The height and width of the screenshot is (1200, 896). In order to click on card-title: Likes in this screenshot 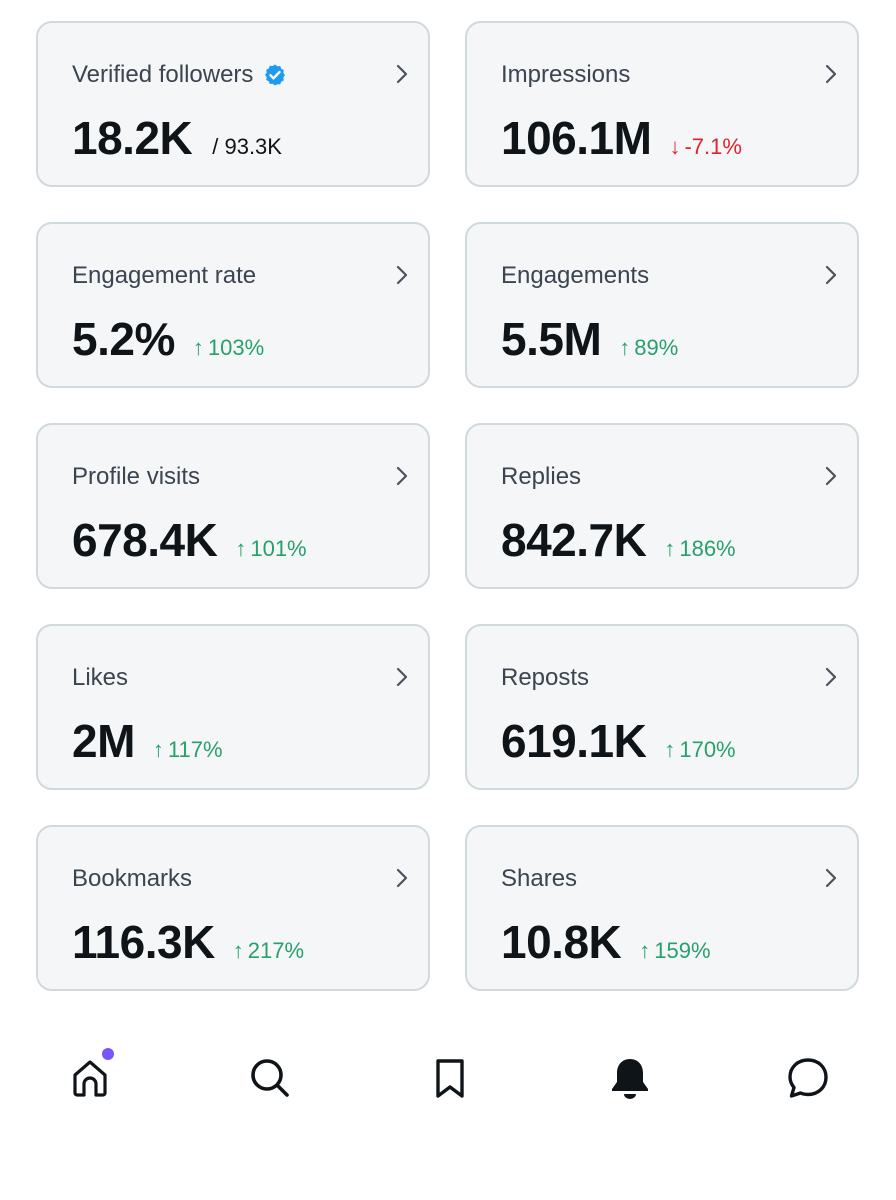, I will do `click(100, 677)`.